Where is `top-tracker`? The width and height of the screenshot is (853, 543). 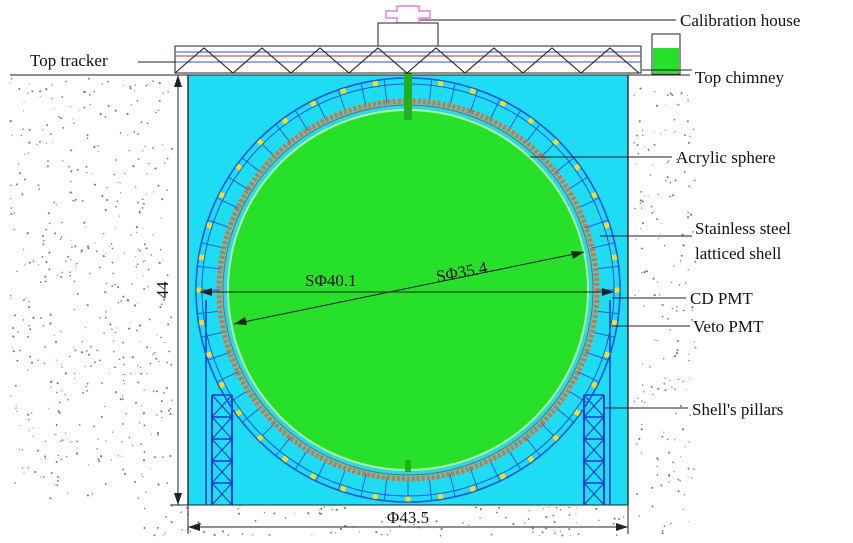 top-tracker is located at coordinates (408, 59).